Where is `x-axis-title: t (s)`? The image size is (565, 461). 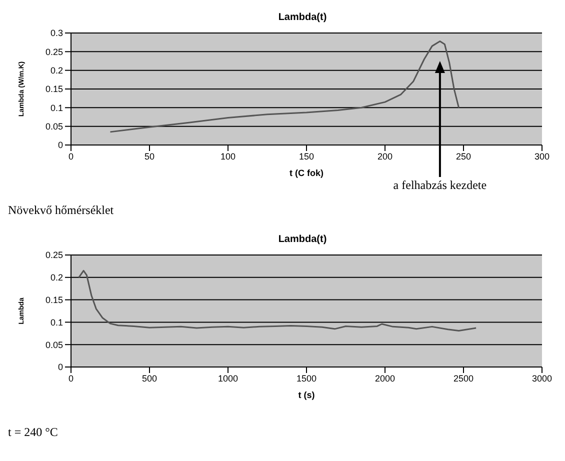
x-axis-title: t (s) is located at coordinates (306, 395).